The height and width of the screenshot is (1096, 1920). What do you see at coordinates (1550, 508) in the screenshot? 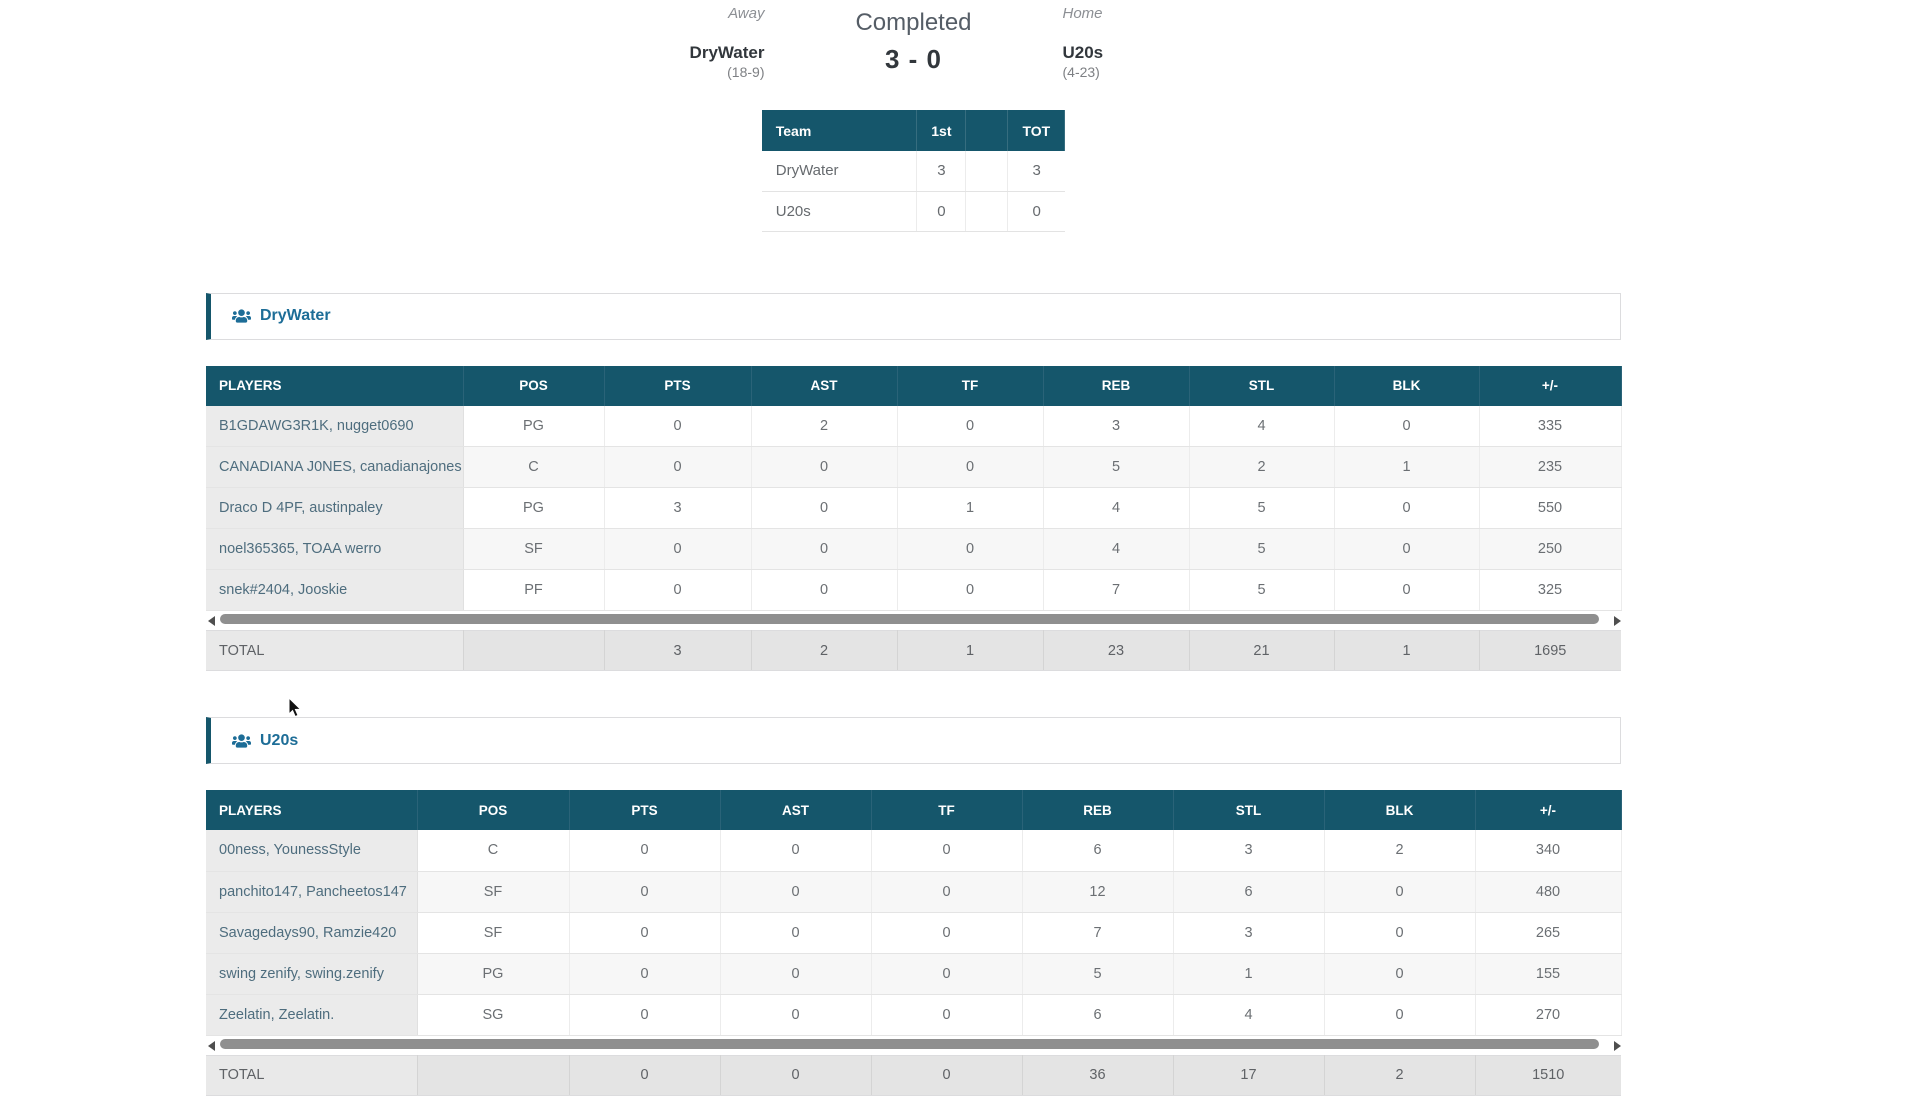
I see `plusminus-cell: 550` at bounding box center [1550, 508].